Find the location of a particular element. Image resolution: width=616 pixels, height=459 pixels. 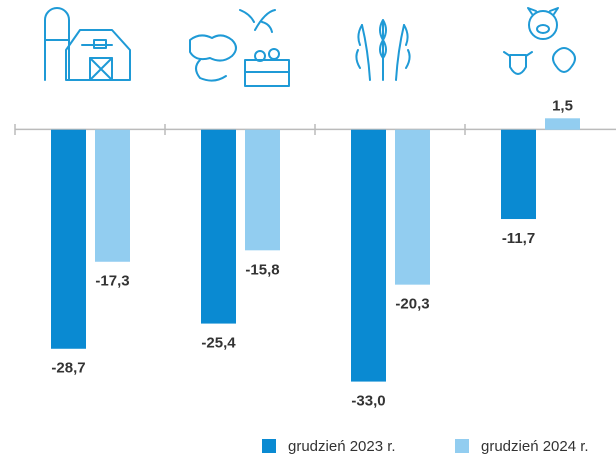

icon-animals is located at coordinates (539, 41).